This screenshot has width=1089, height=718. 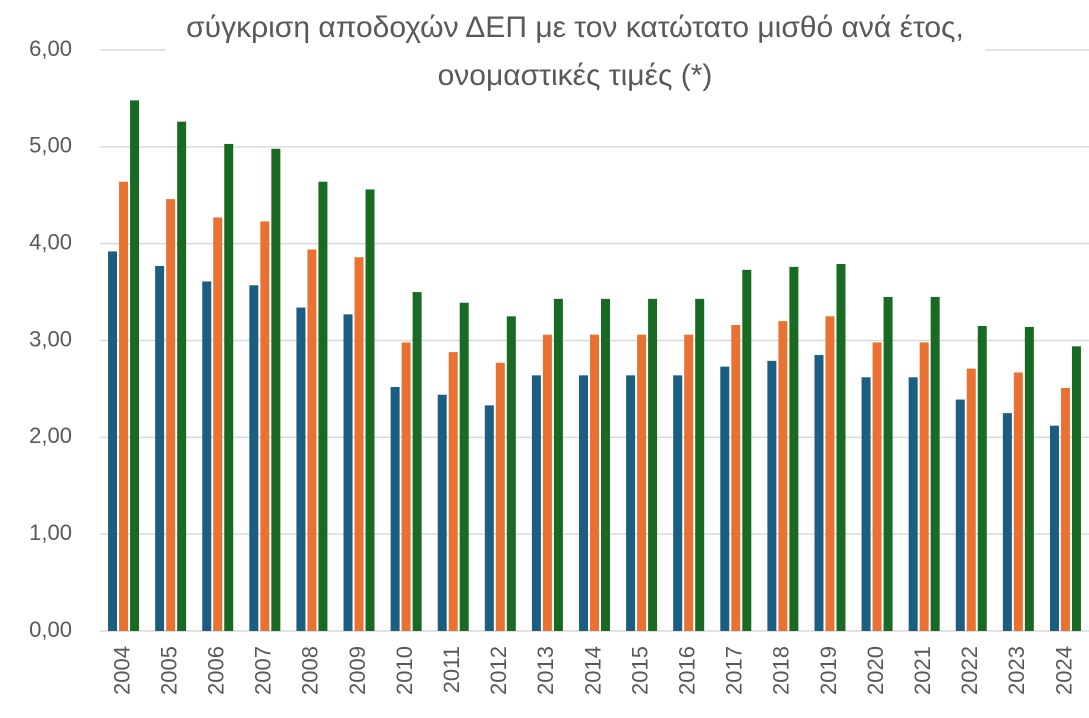 What do you see at coordinates (50, 435) in the screenshot?
I see `y-tick-label: 2,00` at bounding box center [50, 435].